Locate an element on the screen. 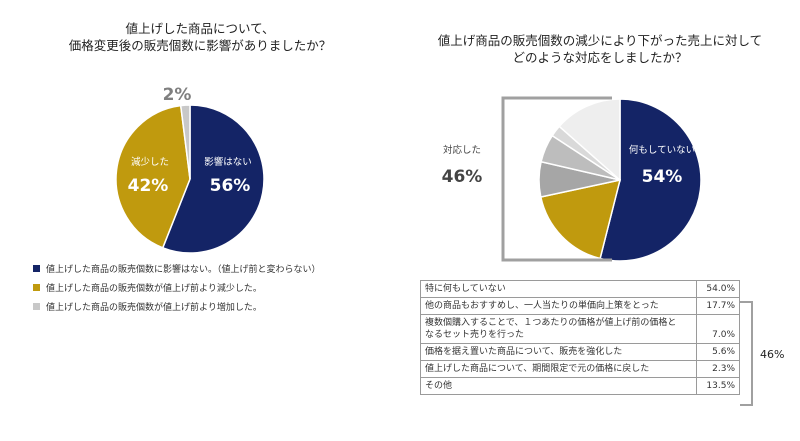 This screenshot has width=800, height=441. table-cell-value: 13.5% is located at coordinates (718, 386).